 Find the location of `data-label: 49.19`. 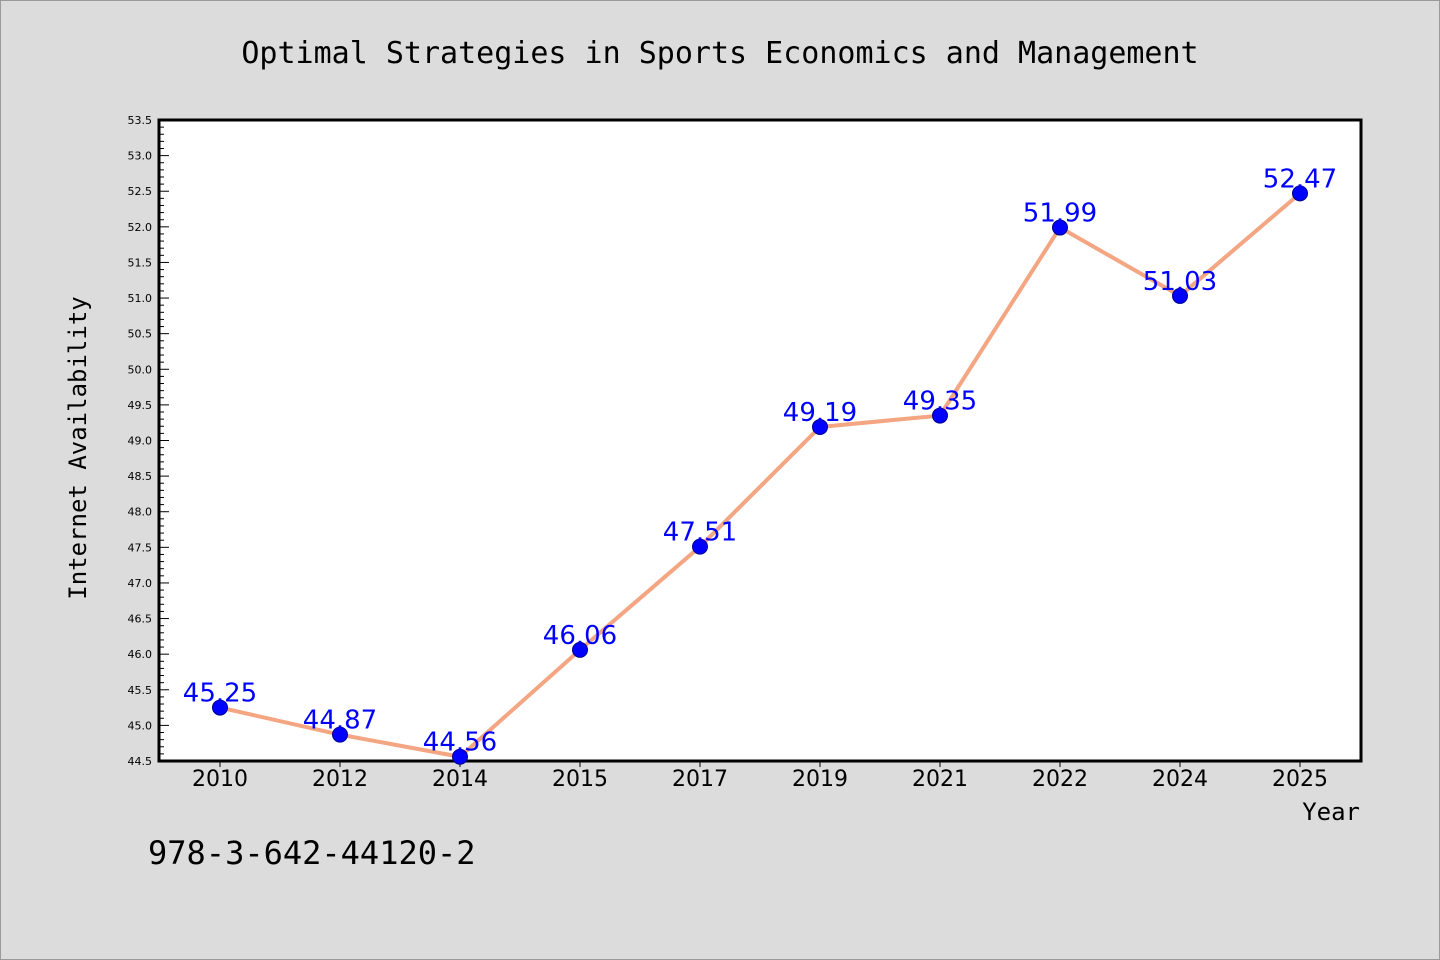

data-label: 49.19 is located at coordinates (820, 413).